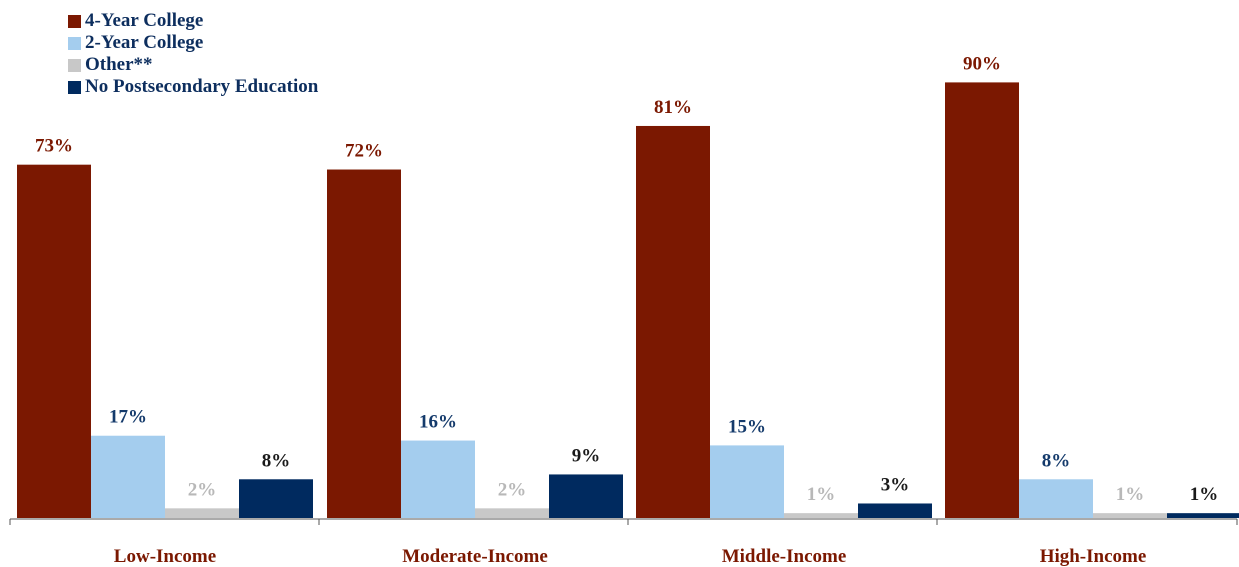  What do you see at coordinates (438, 422) in the screenshot?
I see `data-label-moderate-income-2-year-college: 16%` at bounding box center [438, 422].